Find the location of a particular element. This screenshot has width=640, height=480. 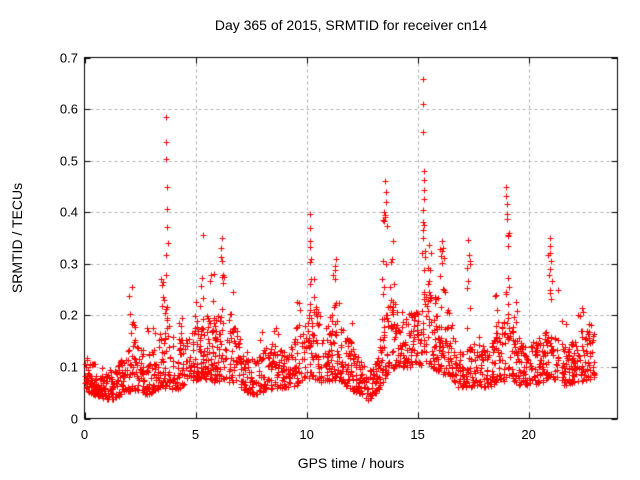

y-tick-label: 0.4 is located at coordinates (68, 212).